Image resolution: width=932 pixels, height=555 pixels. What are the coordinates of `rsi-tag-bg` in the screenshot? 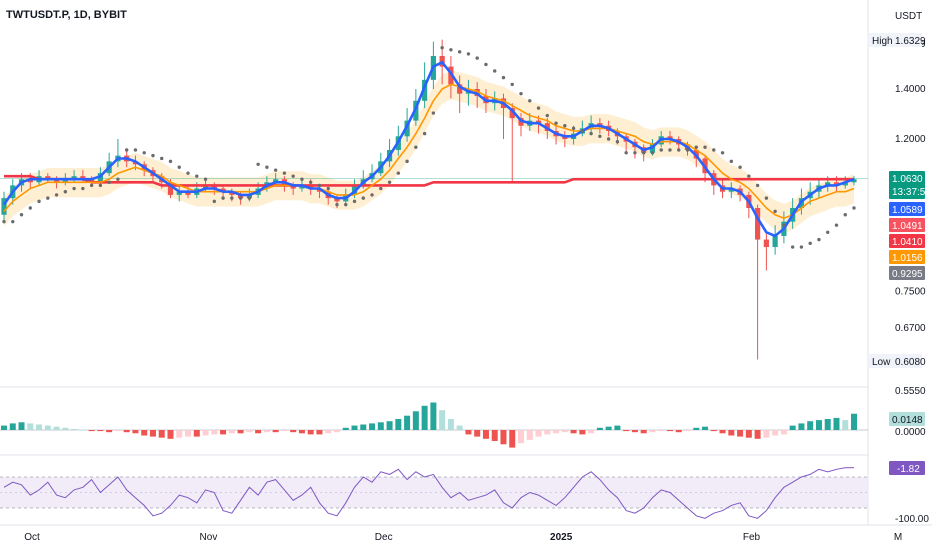 It's located at (907, 468).